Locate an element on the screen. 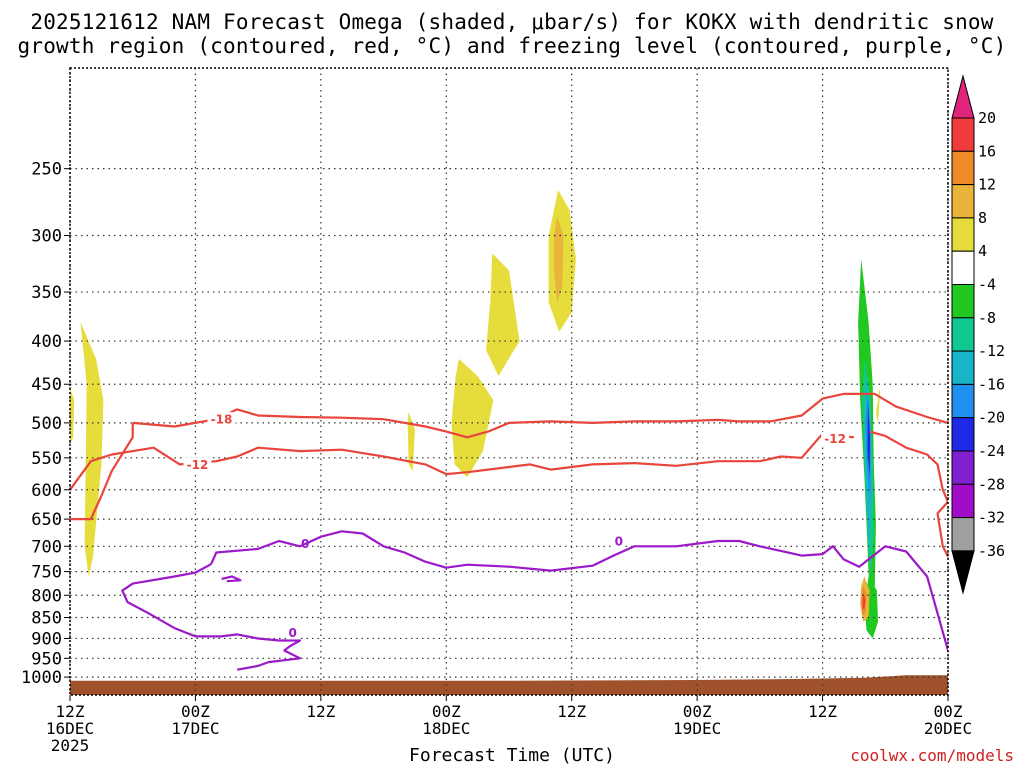 The image size is (1024, 768). contour-dendritic-18c is located at coordinates (540, 415).